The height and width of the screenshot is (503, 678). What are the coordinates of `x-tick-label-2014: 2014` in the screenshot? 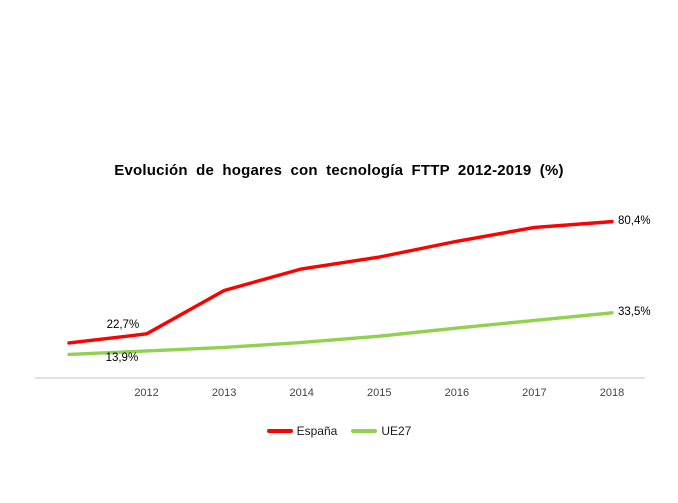 It's located at (301, 393).